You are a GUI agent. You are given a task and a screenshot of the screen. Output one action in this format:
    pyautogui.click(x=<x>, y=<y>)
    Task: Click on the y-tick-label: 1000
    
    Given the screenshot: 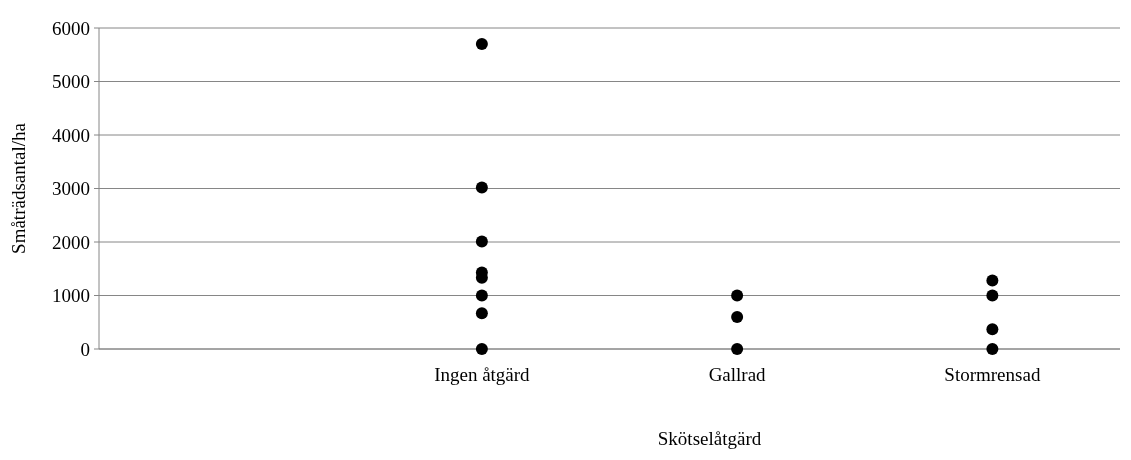 What is the action you would take?
    pyautogui.click(x=71, y=296)
    